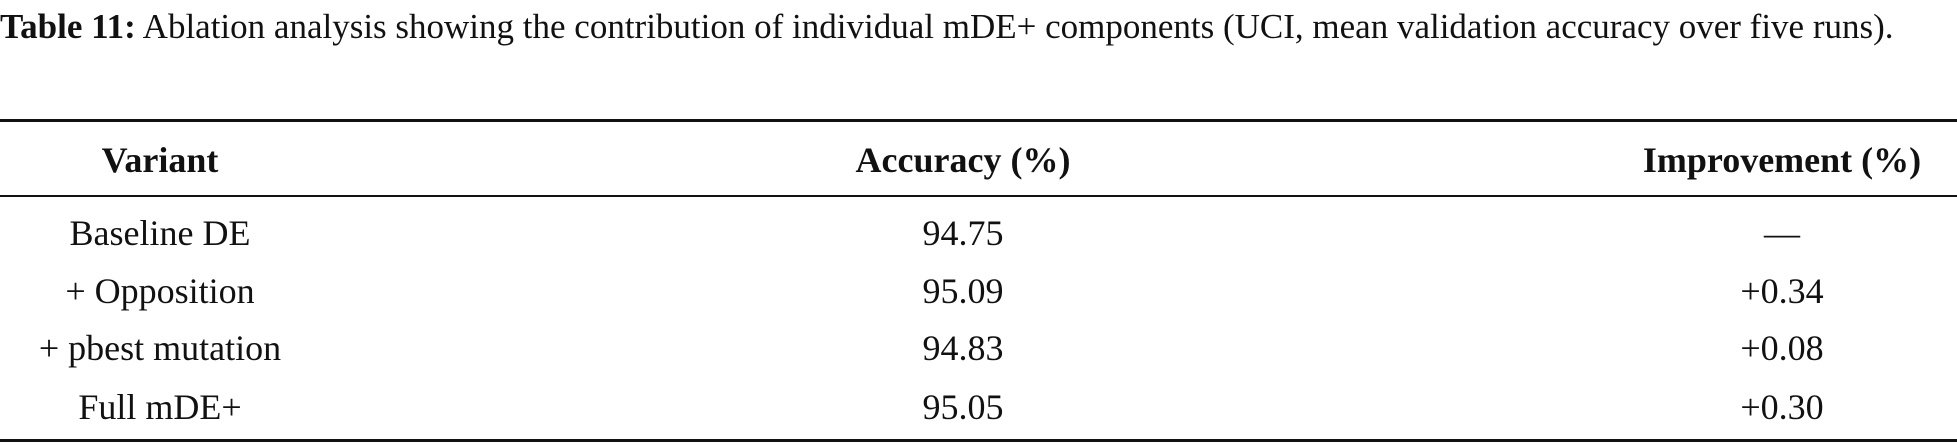  I want to click on table-cell: 94.75, so click(963, 233).